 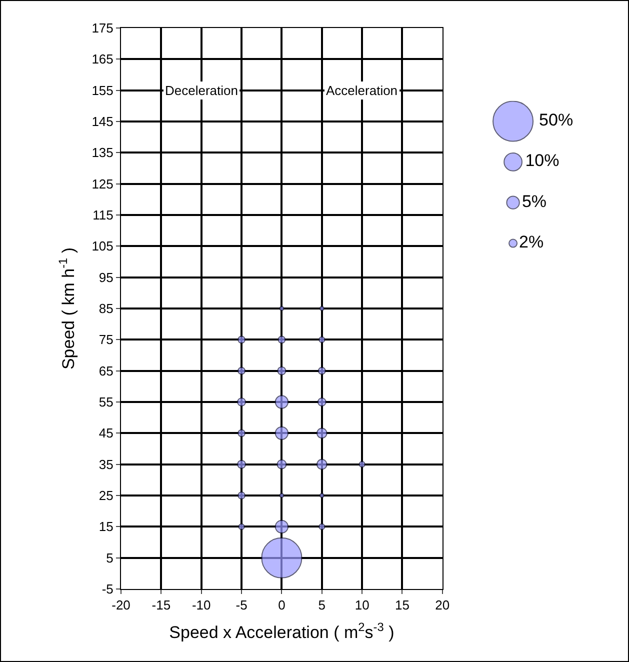 I want to click on x-tick-label: -5, so click(x=242, y=605).